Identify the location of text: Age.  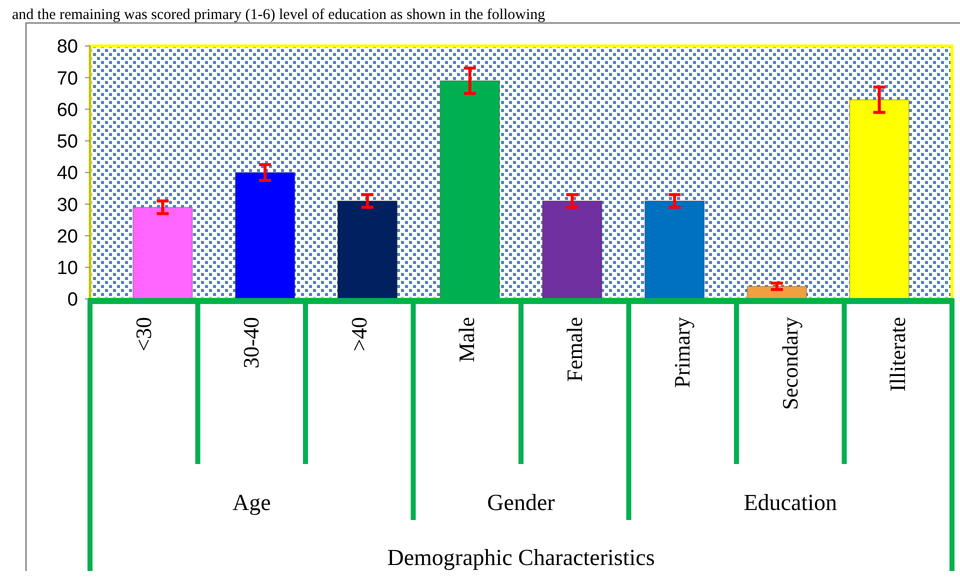
(251, 502).